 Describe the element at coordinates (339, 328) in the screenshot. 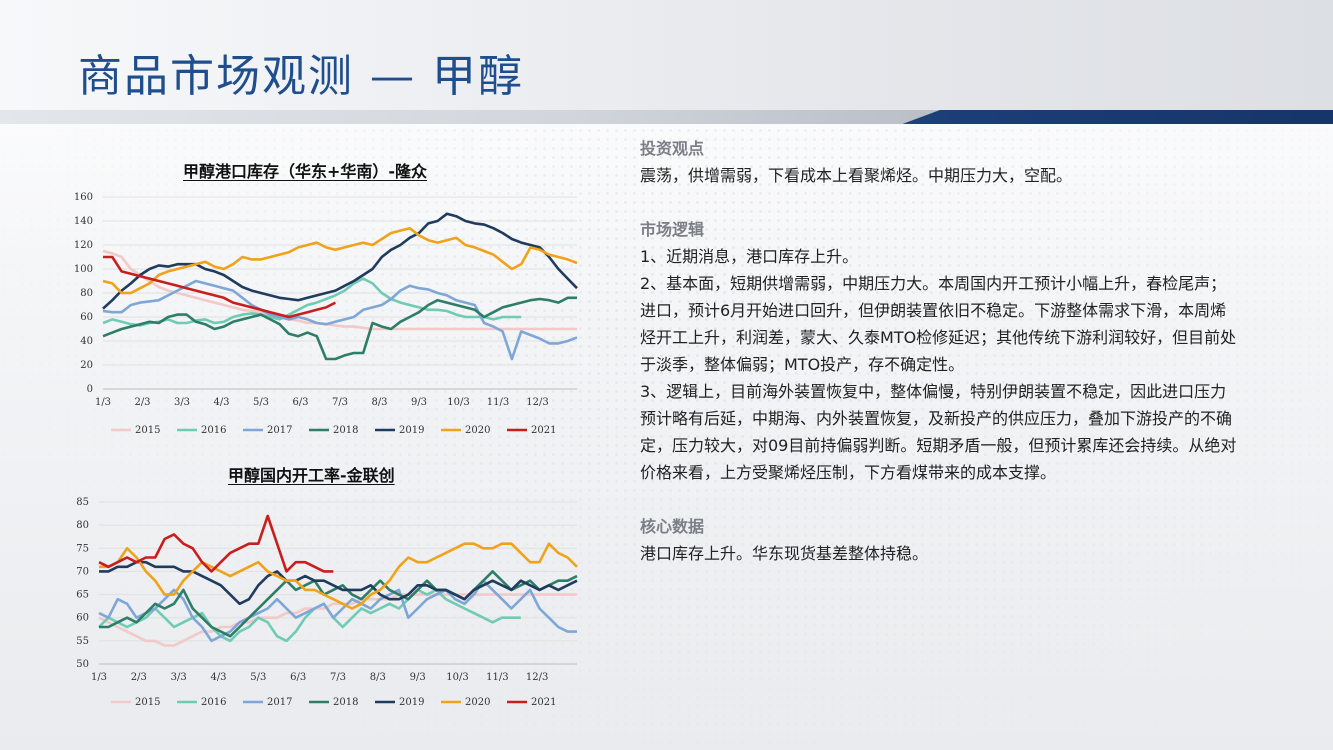

I see `series-line-2018` at that location.